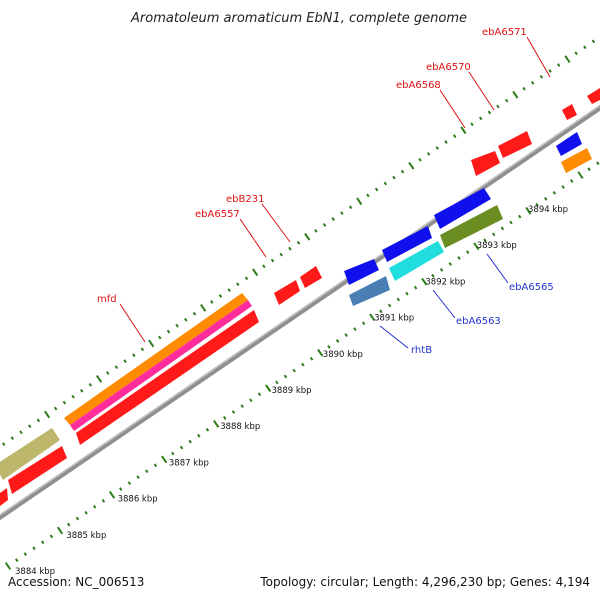 The height and width of the screenshot is (600, 600). I want to click on gene-label-ebA6571: ebA6571, so click(504, 32).